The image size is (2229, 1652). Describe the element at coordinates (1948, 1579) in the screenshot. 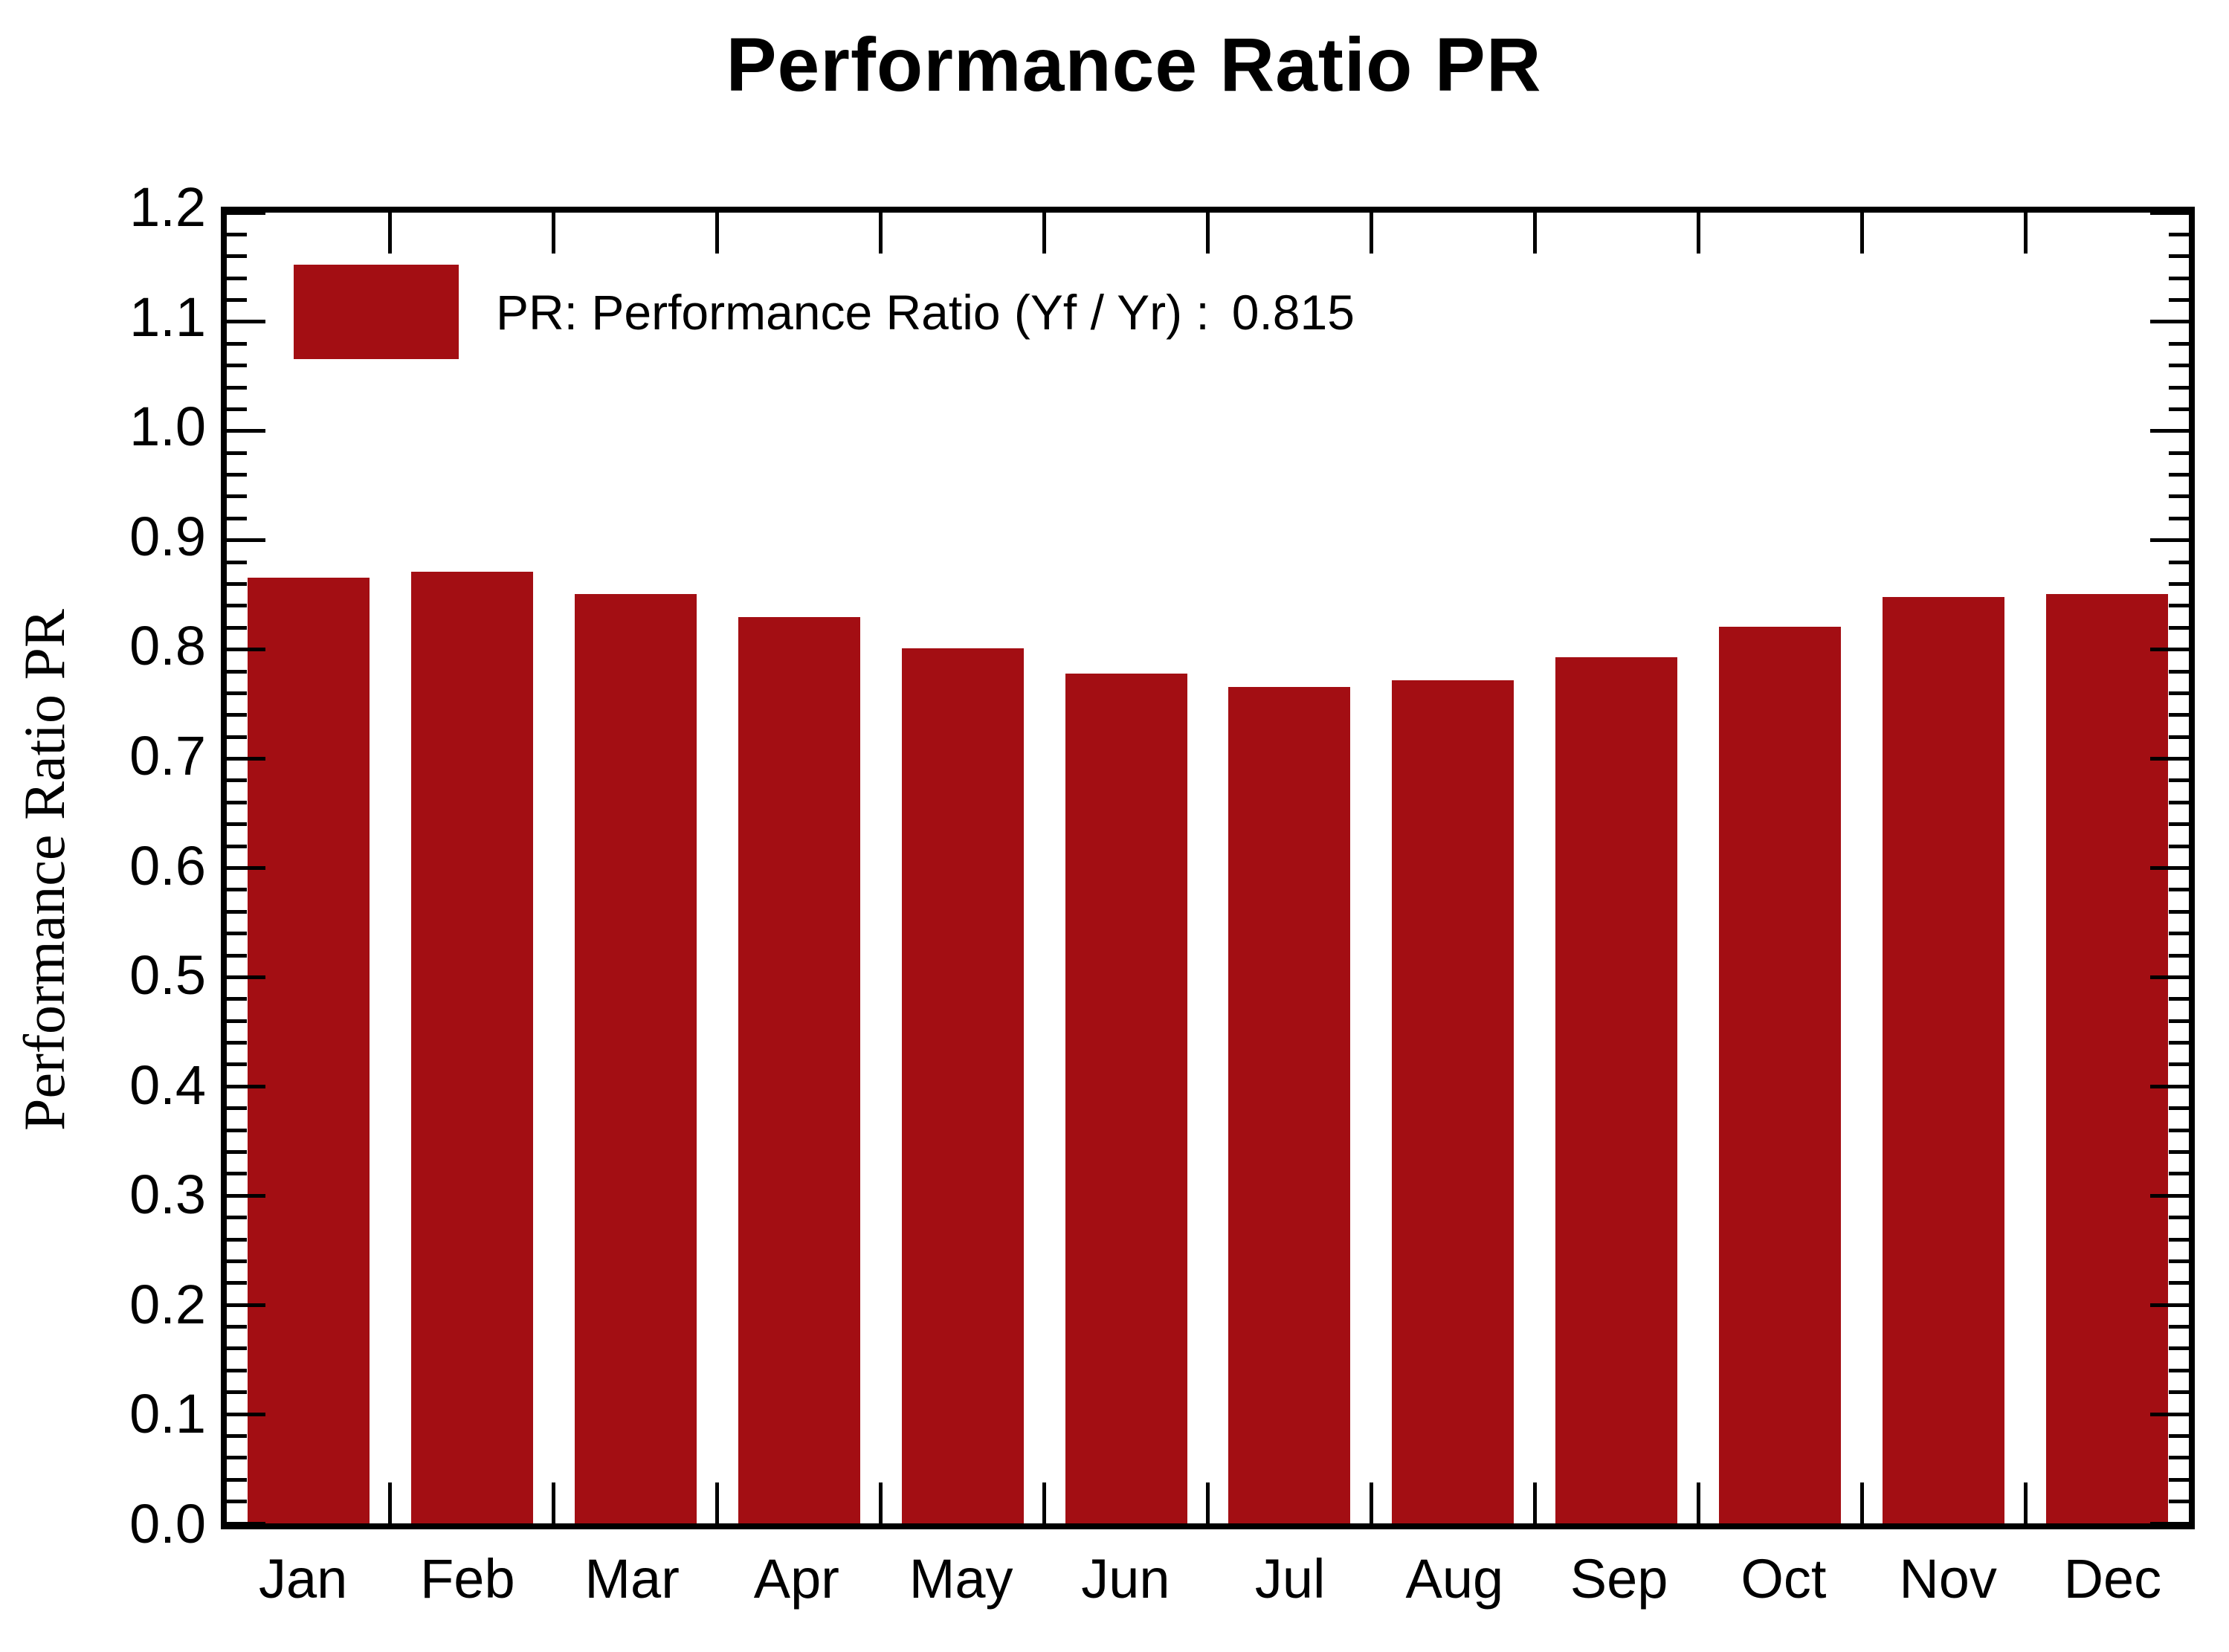

I see `x-tick-label: Nov` at that location.